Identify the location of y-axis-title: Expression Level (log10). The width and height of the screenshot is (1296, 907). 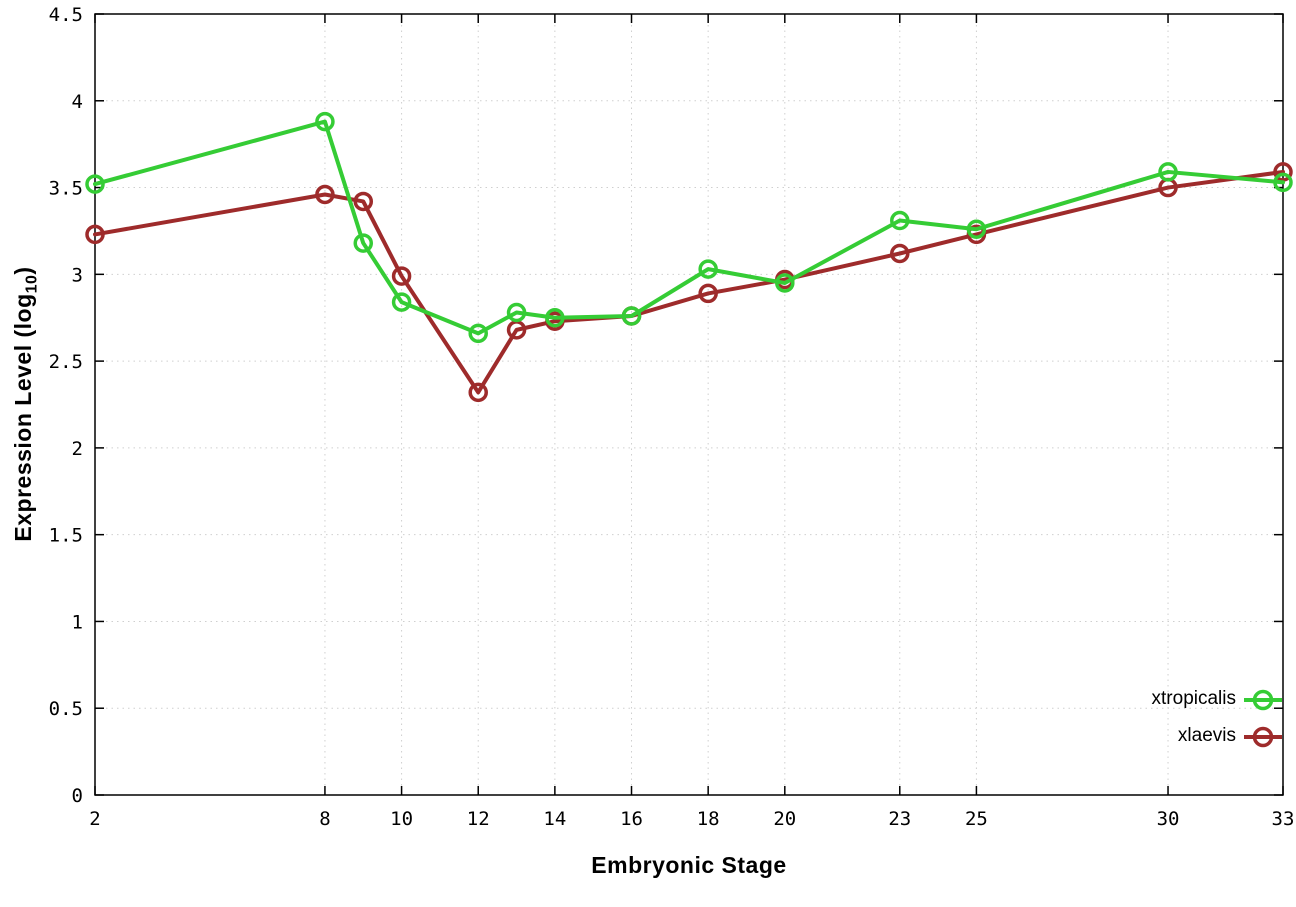
(26, 403).